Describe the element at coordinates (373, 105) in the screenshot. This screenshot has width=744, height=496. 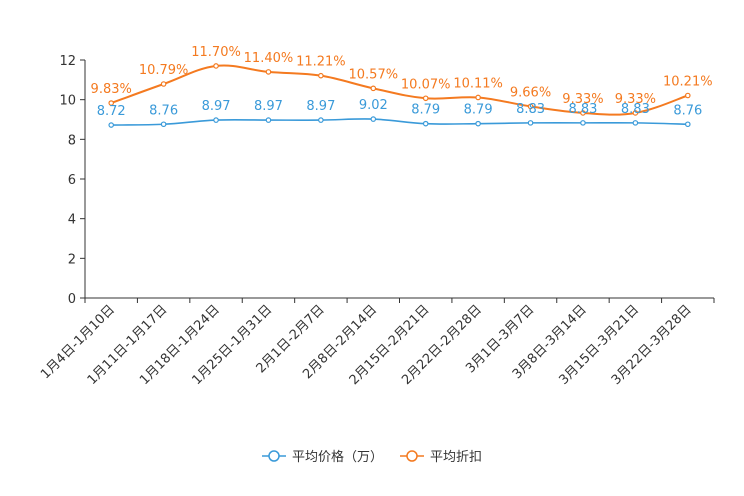
I see `data-label: 9.02` at that location.